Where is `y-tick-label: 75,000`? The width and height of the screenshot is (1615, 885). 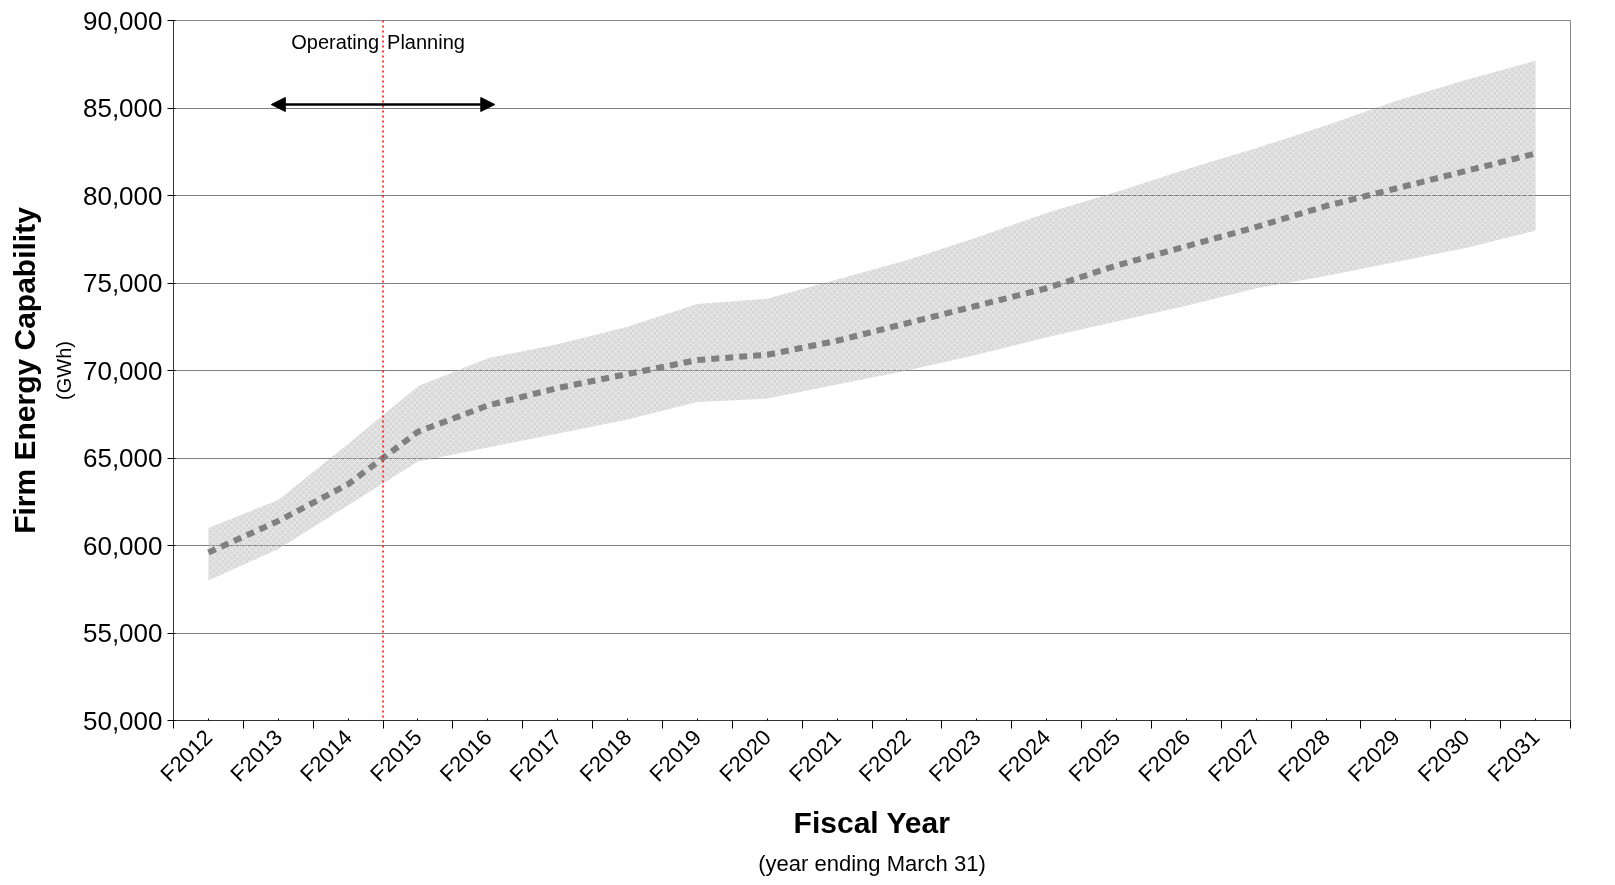
y-tick-label: 75,000 is located at coordinates (122, 283).